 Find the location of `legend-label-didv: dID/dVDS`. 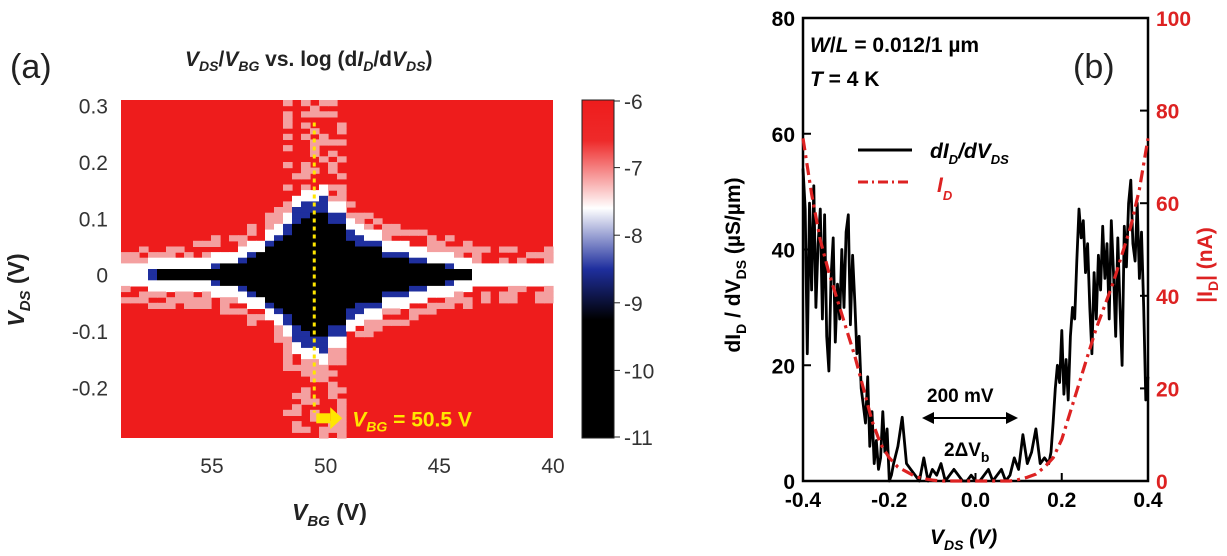

legend-label-didv: dID/dVDS is located at coordinates (969, 153).